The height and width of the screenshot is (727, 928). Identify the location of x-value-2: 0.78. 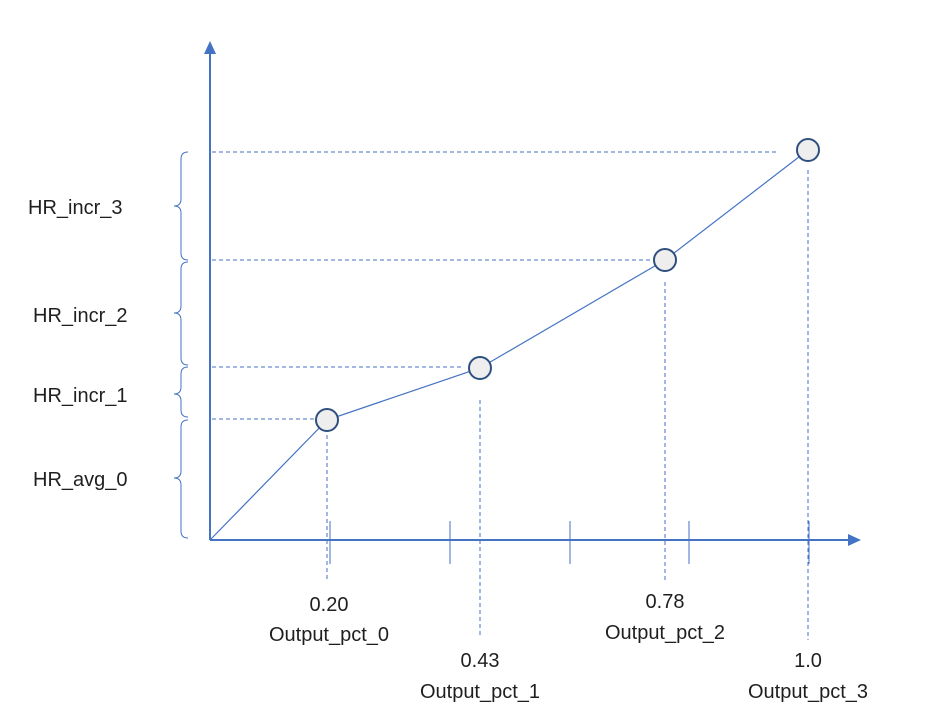
(665, 602).